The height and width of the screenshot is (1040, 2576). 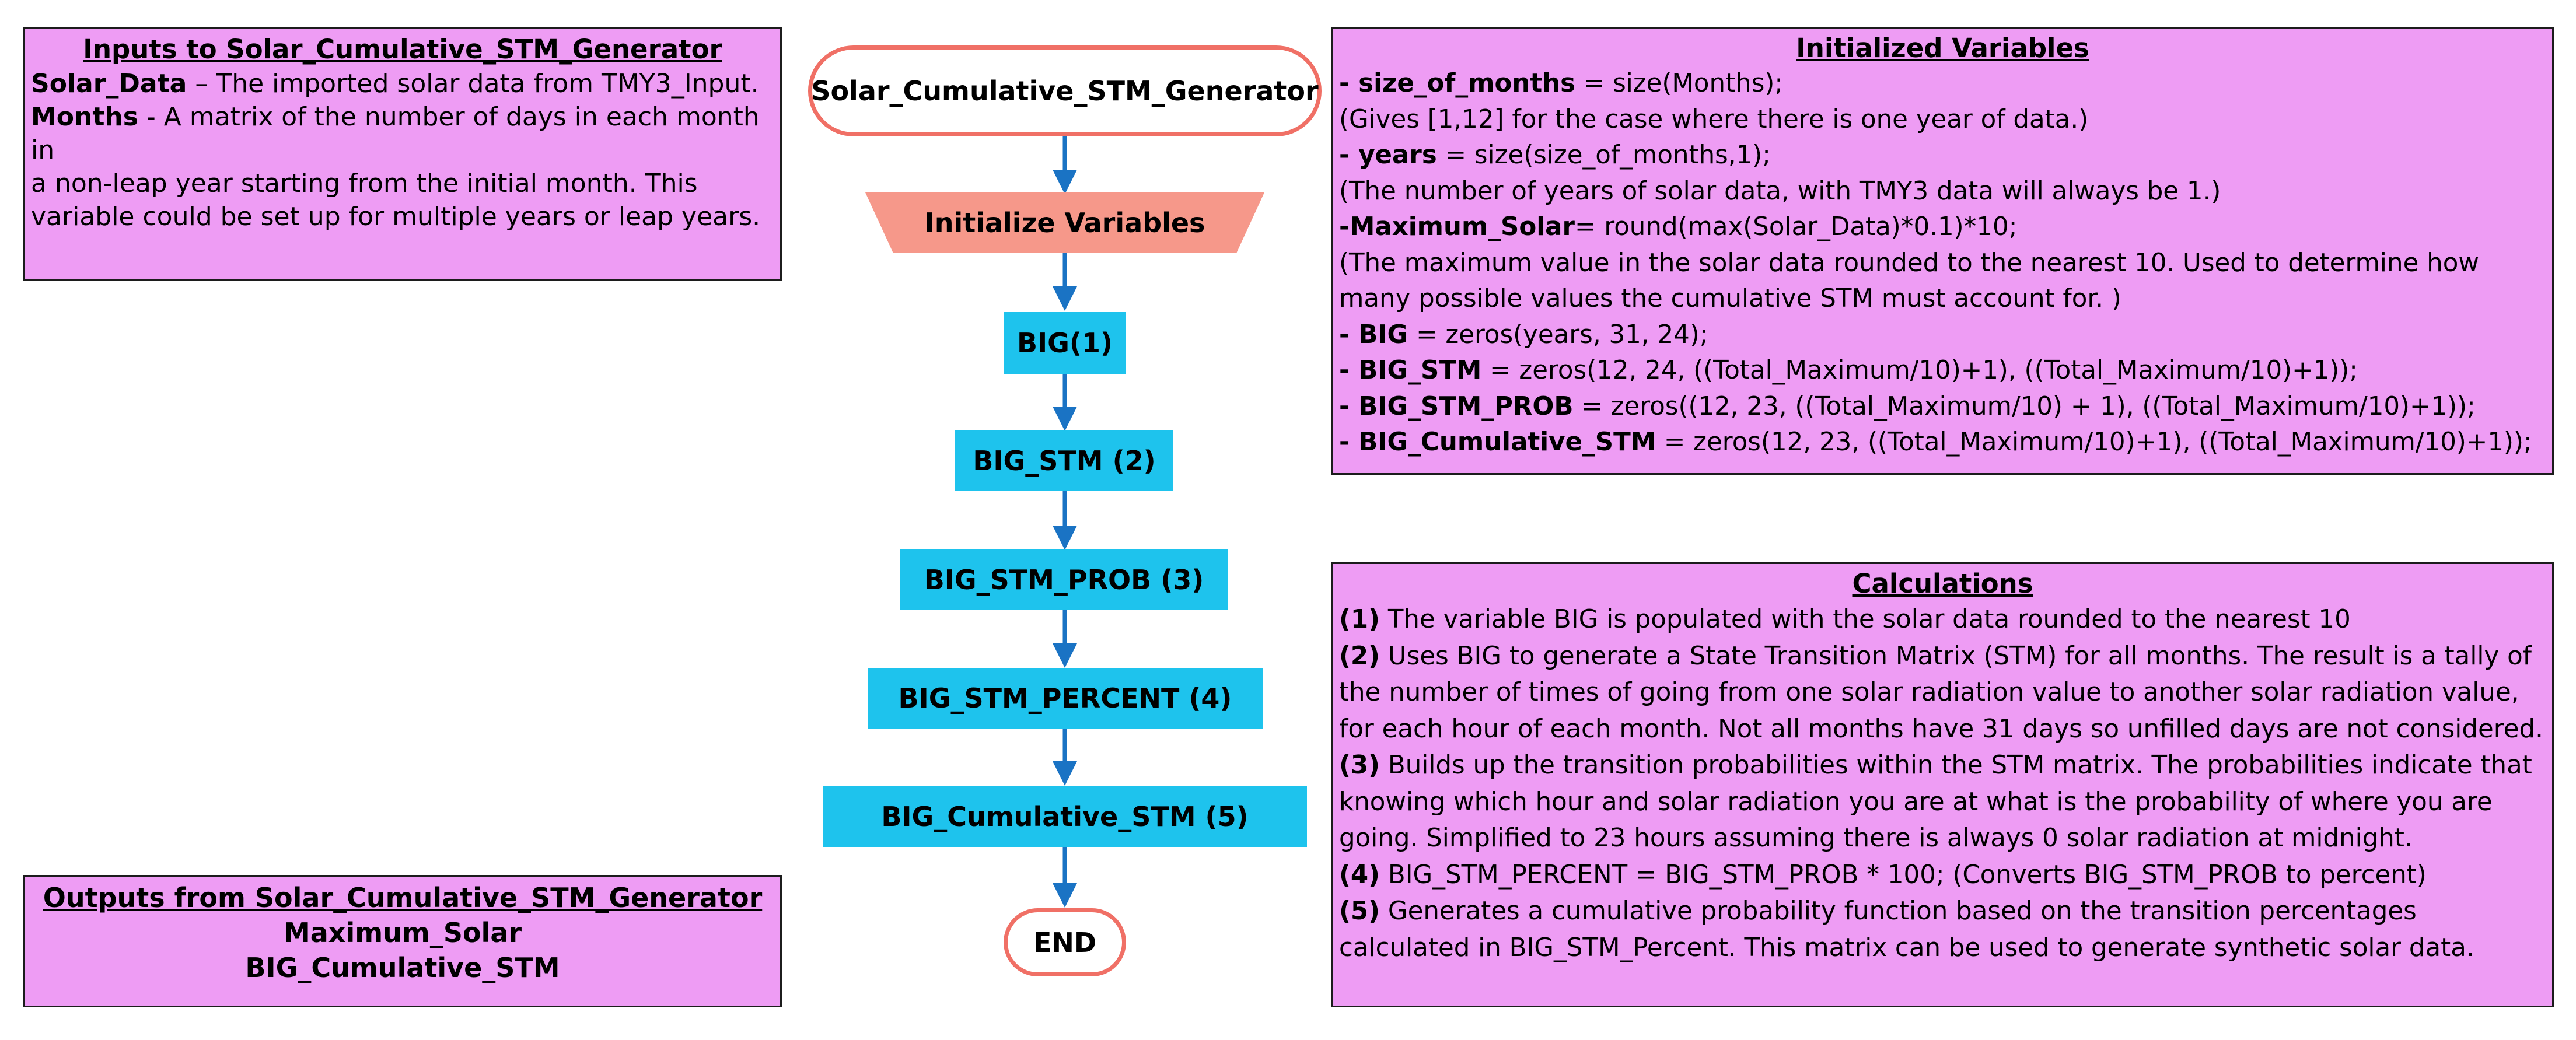 I want to click on step-big-stm-node: BIG_STM (2), so click(x=1064, y=461).